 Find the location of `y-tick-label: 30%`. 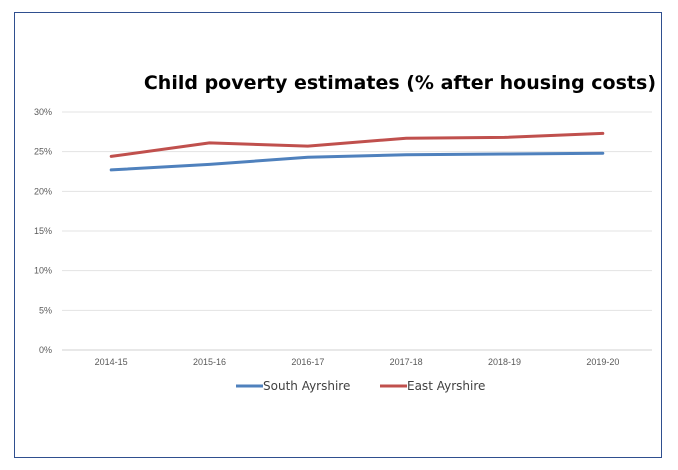

y-tick-label: 30% is located at coordinates (43, 112).